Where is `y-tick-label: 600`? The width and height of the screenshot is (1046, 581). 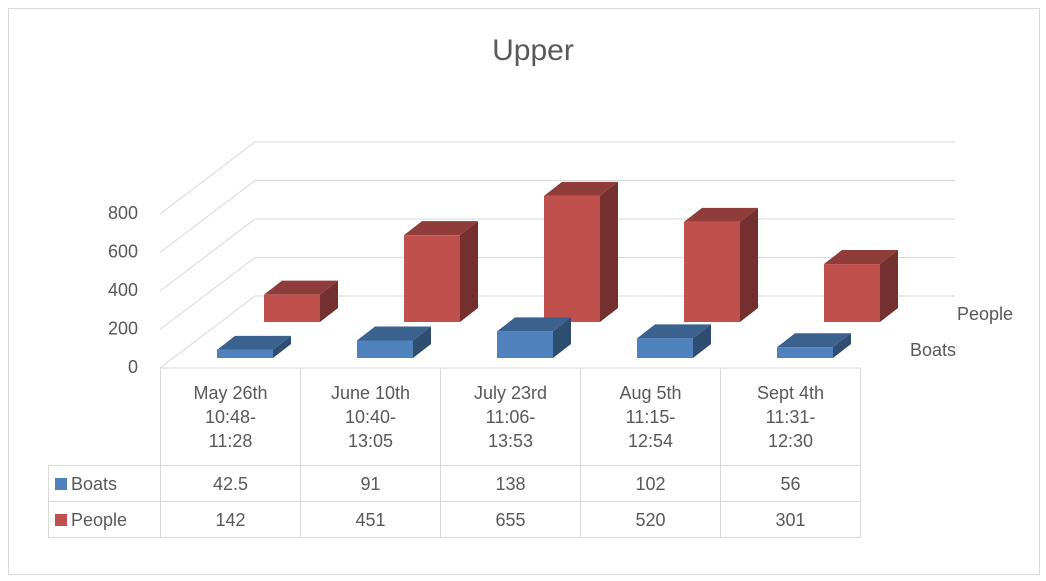 y-tick-label: 600 is located at coordinates (123, 251).